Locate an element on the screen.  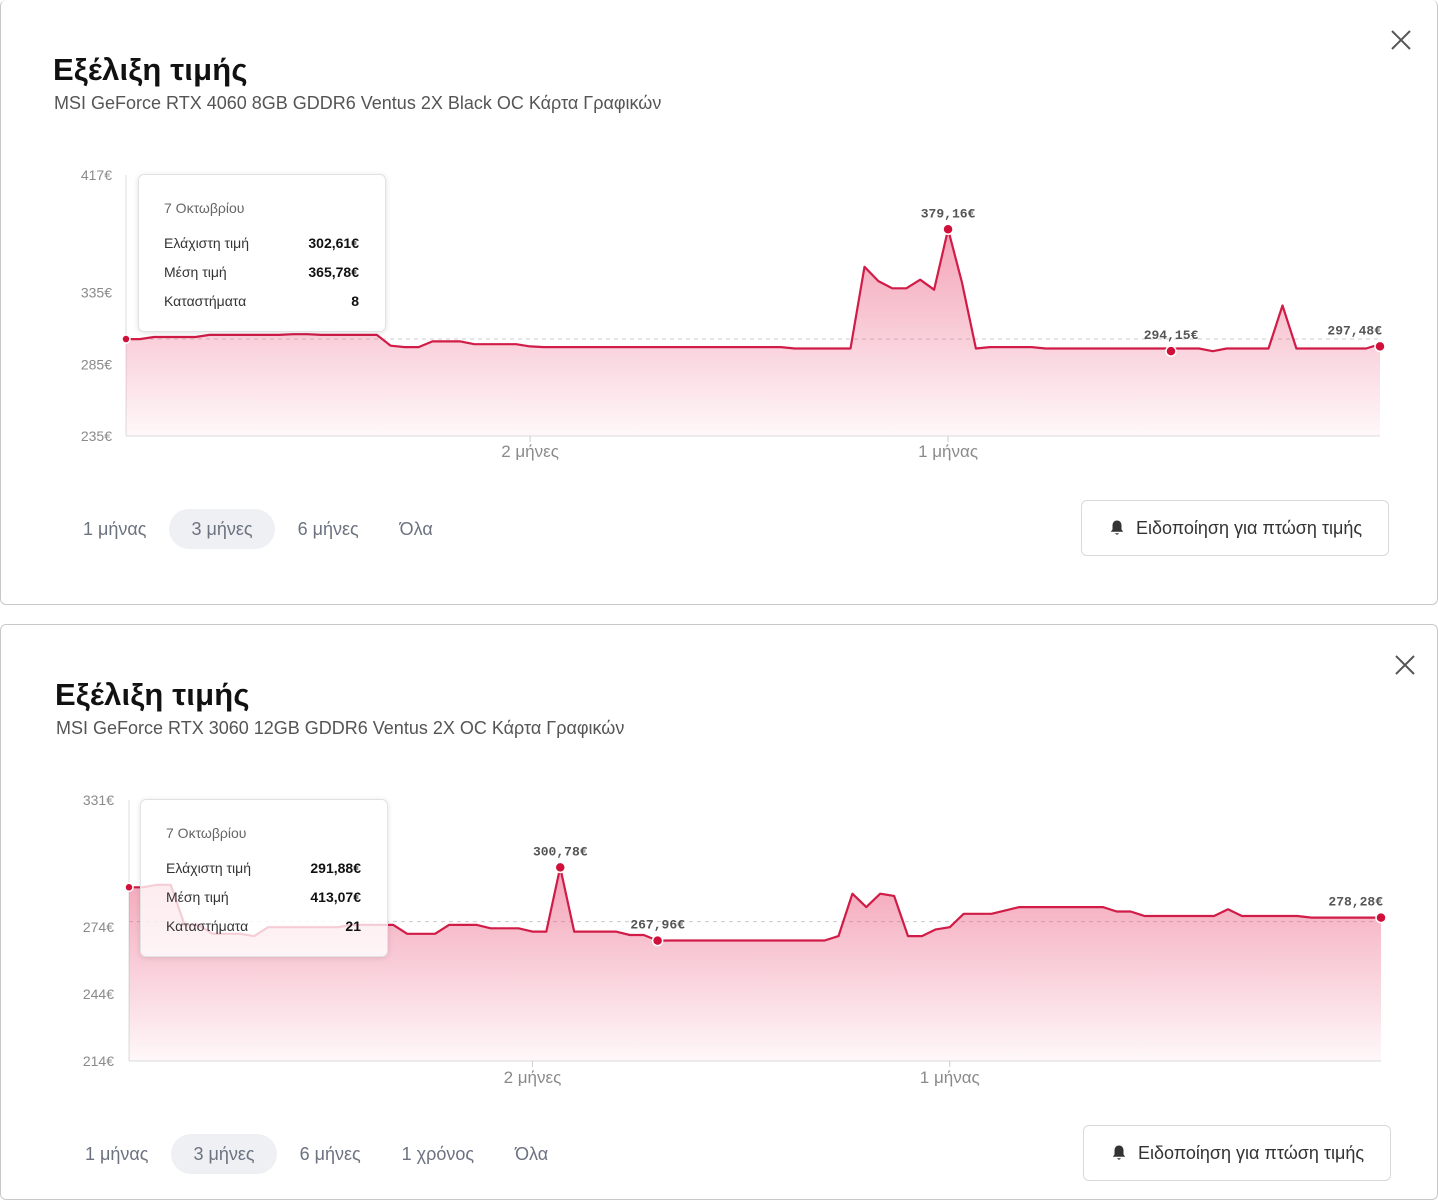
y-tick-label: 214€ is located at coordinates (98, 1061).